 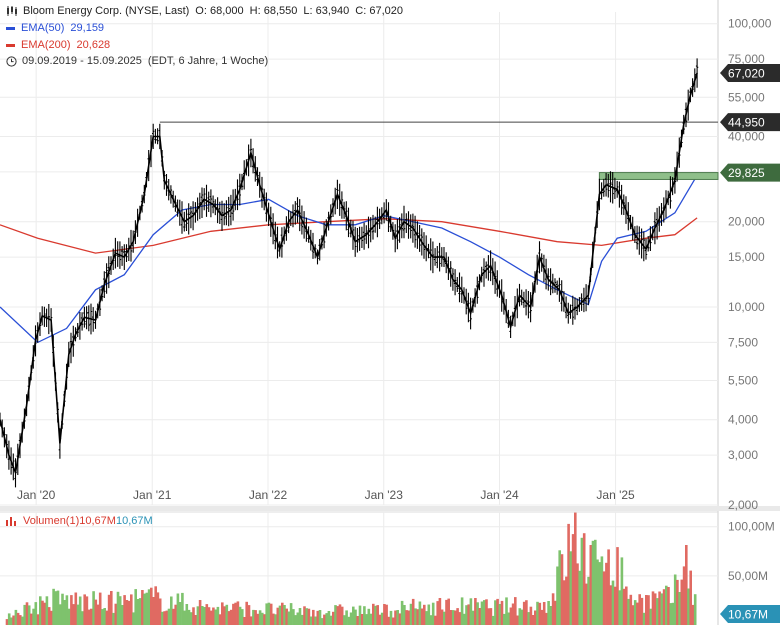 I want to click on ema200-swatch, so click(x=10, y=45).